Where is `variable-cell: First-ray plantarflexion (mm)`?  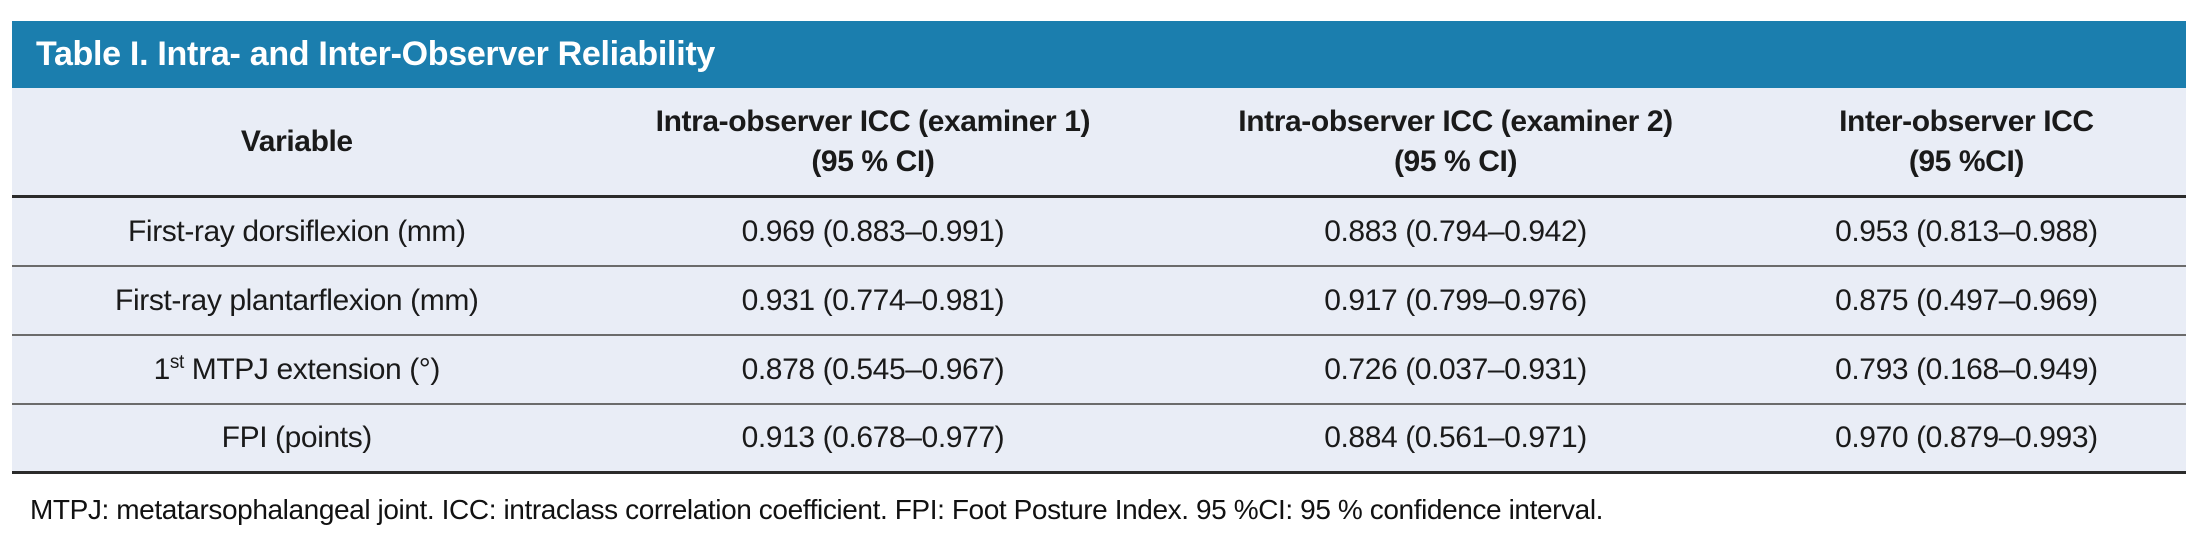
variable-cell: First-ray plantarflexion (mm) is located at coordinates (297, 300).